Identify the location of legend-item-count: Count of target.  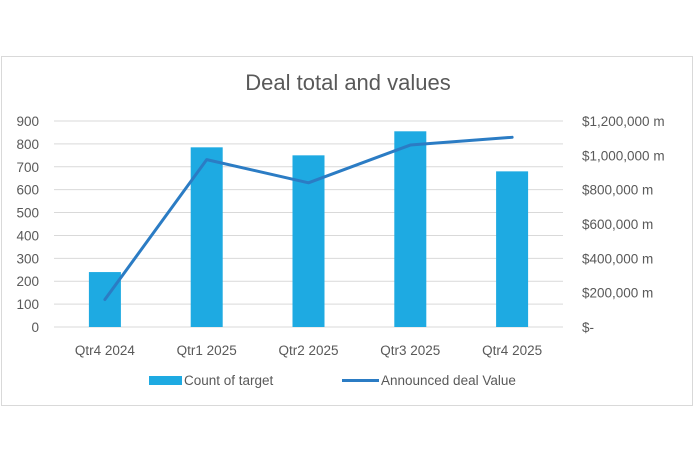
(211, 380).